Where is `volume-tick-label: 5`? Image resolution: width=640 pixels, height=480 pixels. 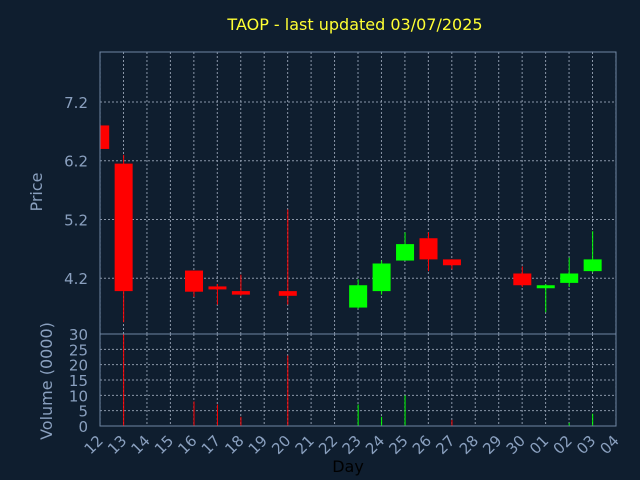
volume-tick-label: 5 is located at coordinates (83, 412).